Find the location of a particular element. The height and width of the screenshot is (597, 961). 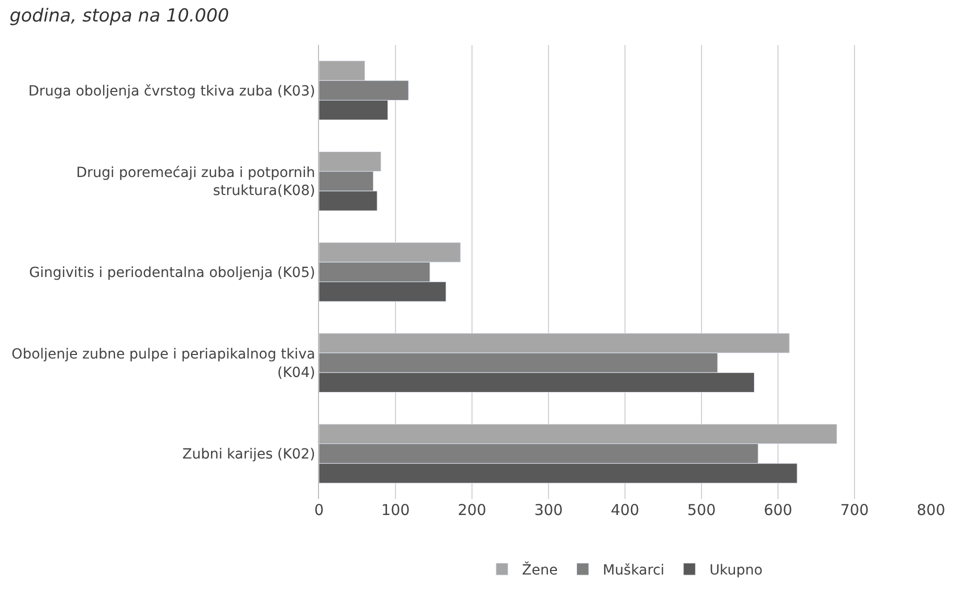

x-tick-label: 500 is located at coordinates (701, 510).